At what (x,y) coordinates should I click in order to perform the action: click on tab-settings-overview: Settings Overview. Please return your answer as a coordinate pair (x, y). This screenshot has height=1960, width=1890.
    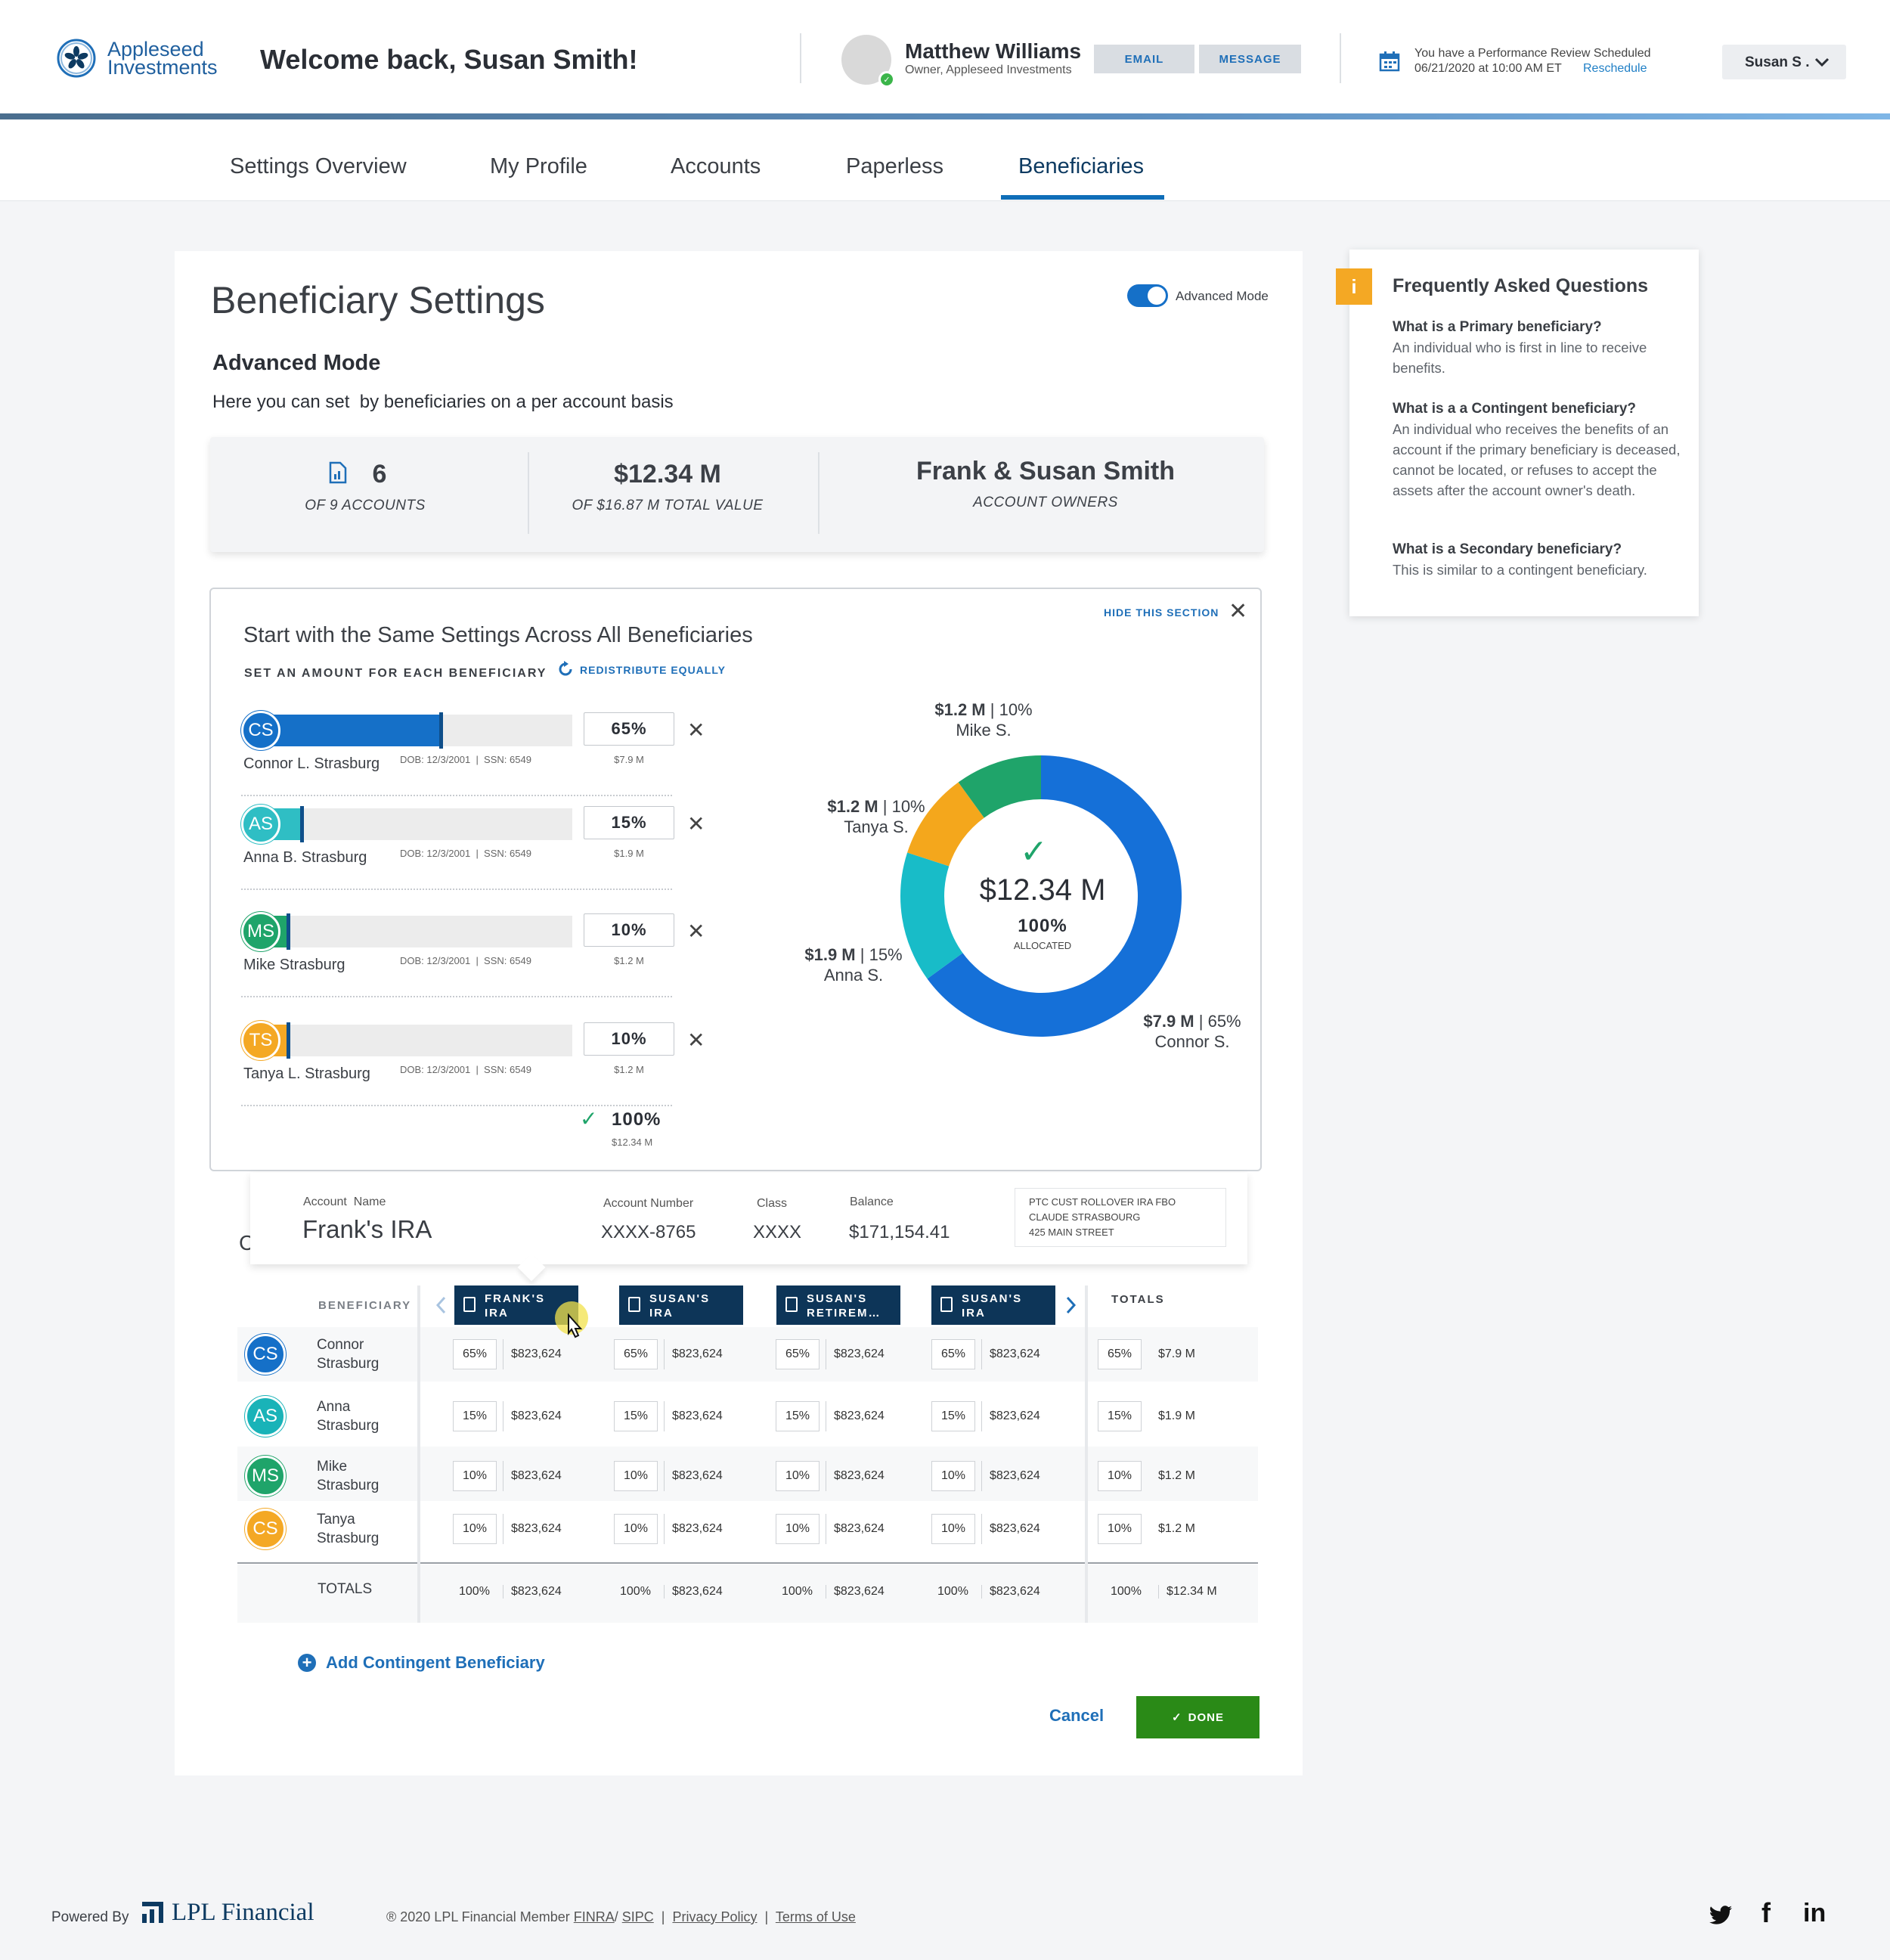
    Looking at the image, I should click on (318, 166).